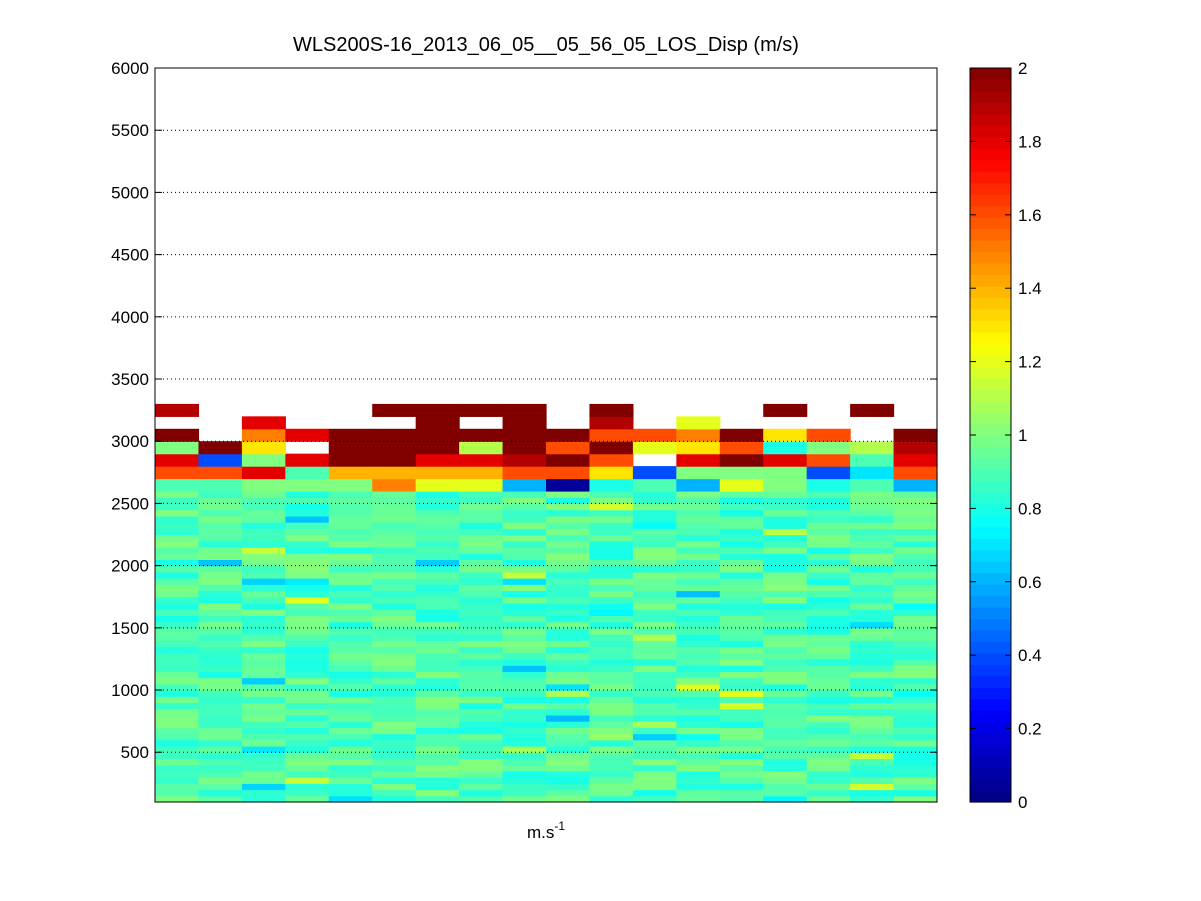  Describe the element at coordinates (1022, 802) in the screenshot. I see `colorbar-tick-label: 0` at that location.